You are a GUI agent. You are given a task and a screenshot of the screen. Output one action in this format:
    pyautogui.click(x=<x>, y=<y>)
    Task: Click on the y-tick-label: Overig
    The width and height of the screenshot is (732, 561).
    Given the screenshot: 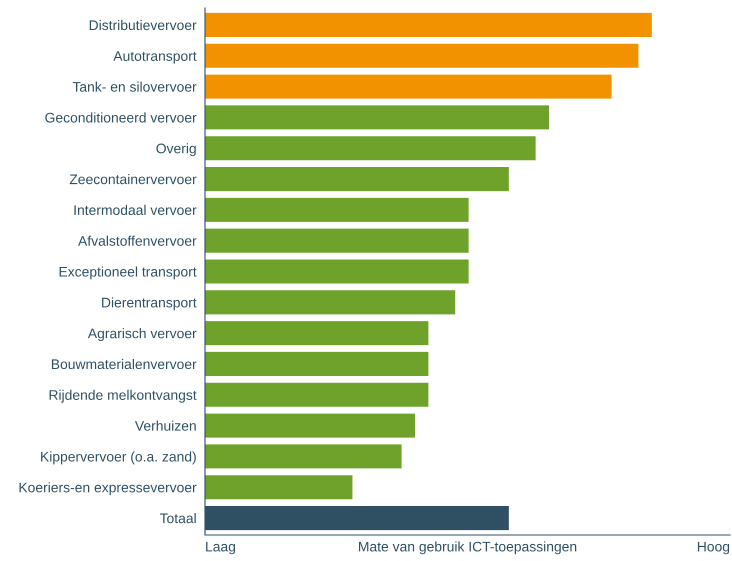 What is the action you would take?
    pyautogui.click(x=176, y=149)
    